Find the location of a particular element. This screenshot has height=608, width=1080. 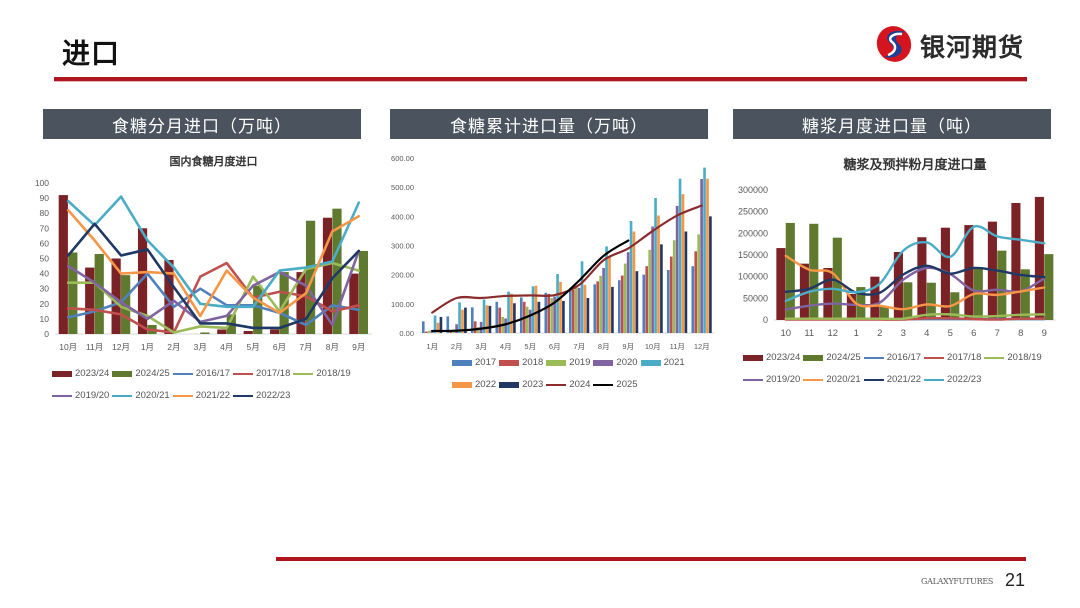

page-number: 21 is located at coordinates (1015, 580).